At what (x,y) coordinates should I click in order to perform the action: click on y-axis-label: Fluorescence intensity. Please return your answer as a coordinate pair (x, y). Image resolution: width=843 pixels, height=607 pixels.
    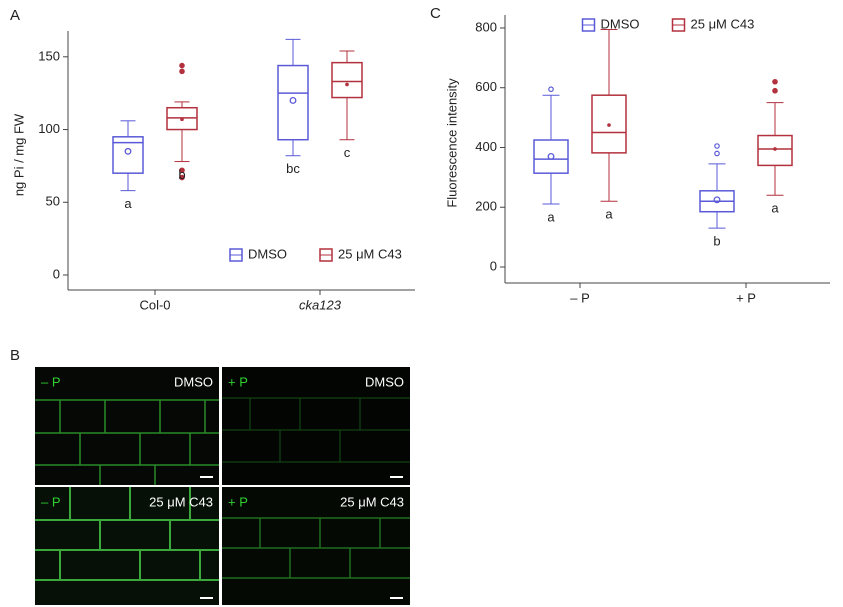
    Looking at the image, I should click on (451, 143).